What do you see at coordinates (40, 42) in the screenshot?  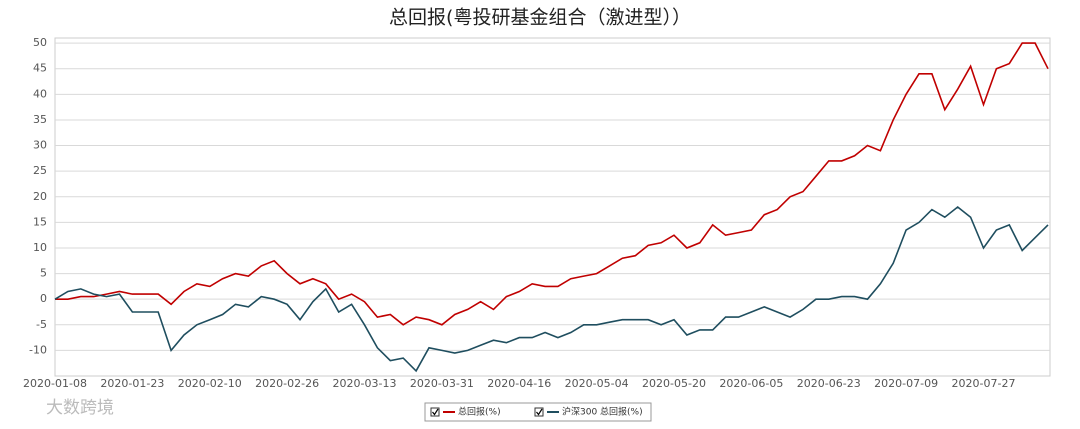 I see `y-tick-label: 50` at bounding box center [40, 42].